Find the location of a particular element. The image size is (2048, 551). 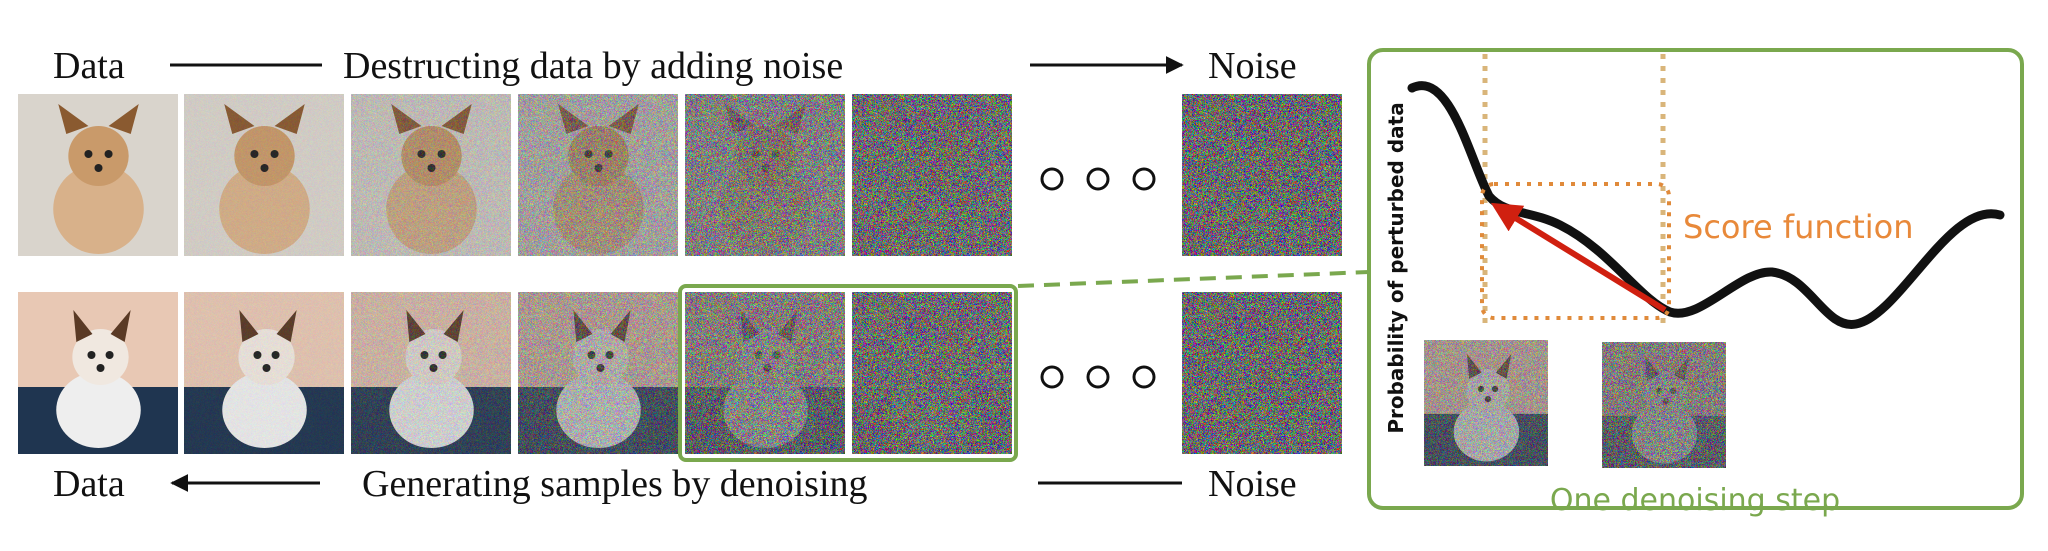

highlight-box is located at coordinates (848, 373).